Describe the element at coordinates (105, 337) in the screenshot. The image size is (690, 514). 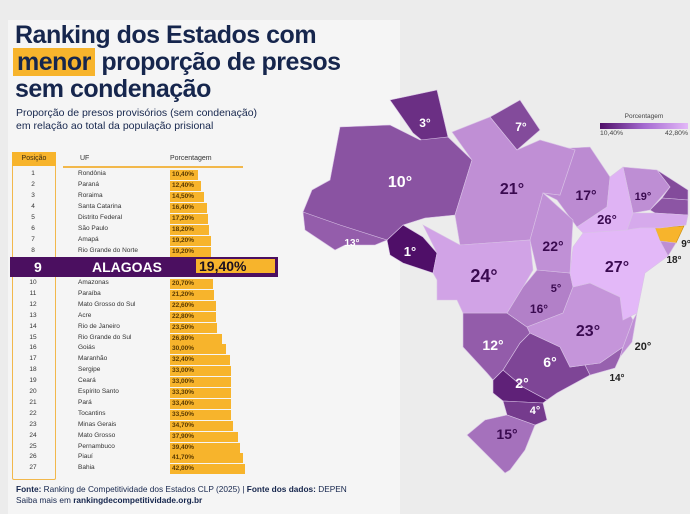
I see `row-uf: Rio Grande do Sul` at that location.